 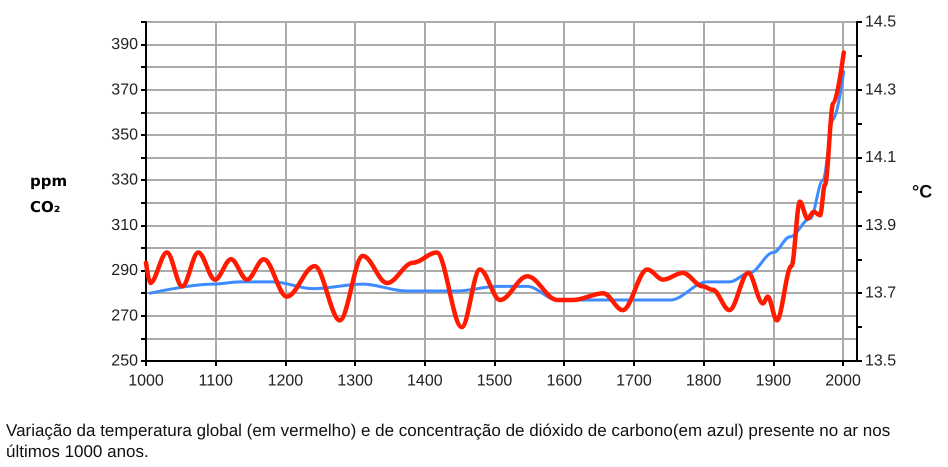 I want to click on y2-tick-label: 14.1, so click(x=880, y=157).